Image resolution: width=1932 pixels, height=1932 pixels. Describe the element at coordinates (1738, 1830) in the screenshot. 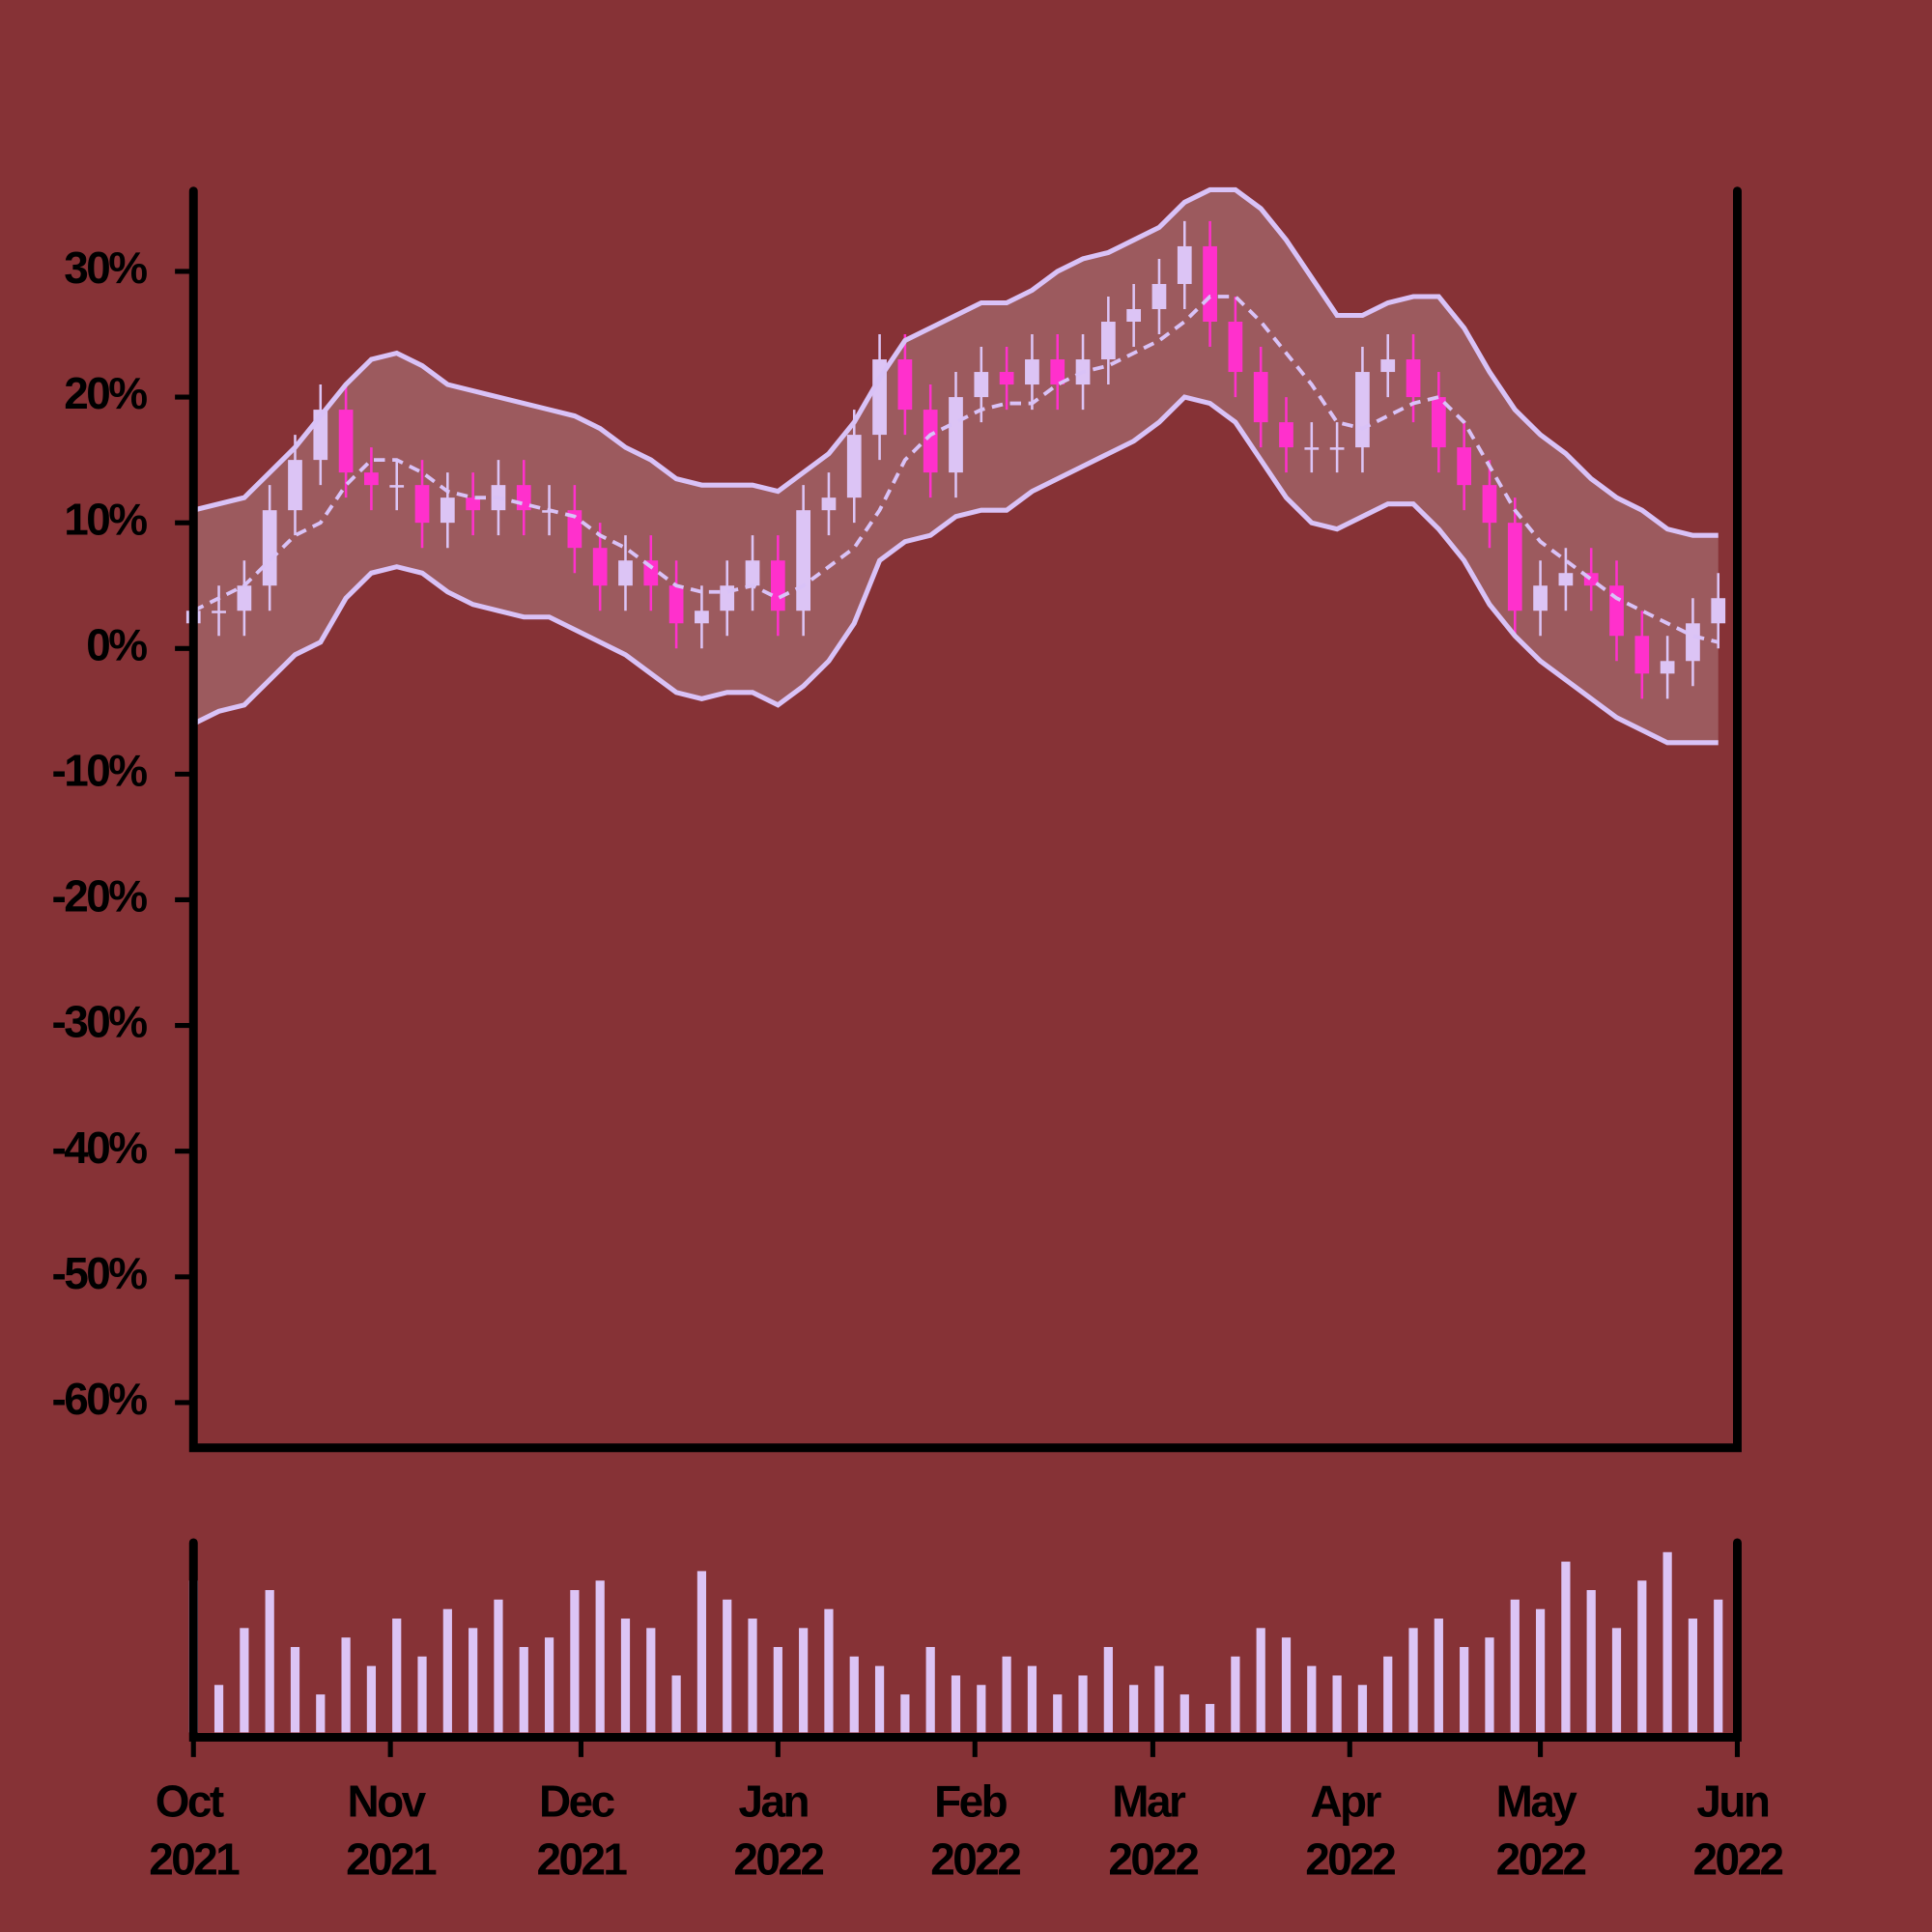

I see `x-tick-label: Jun 2022` at that location.